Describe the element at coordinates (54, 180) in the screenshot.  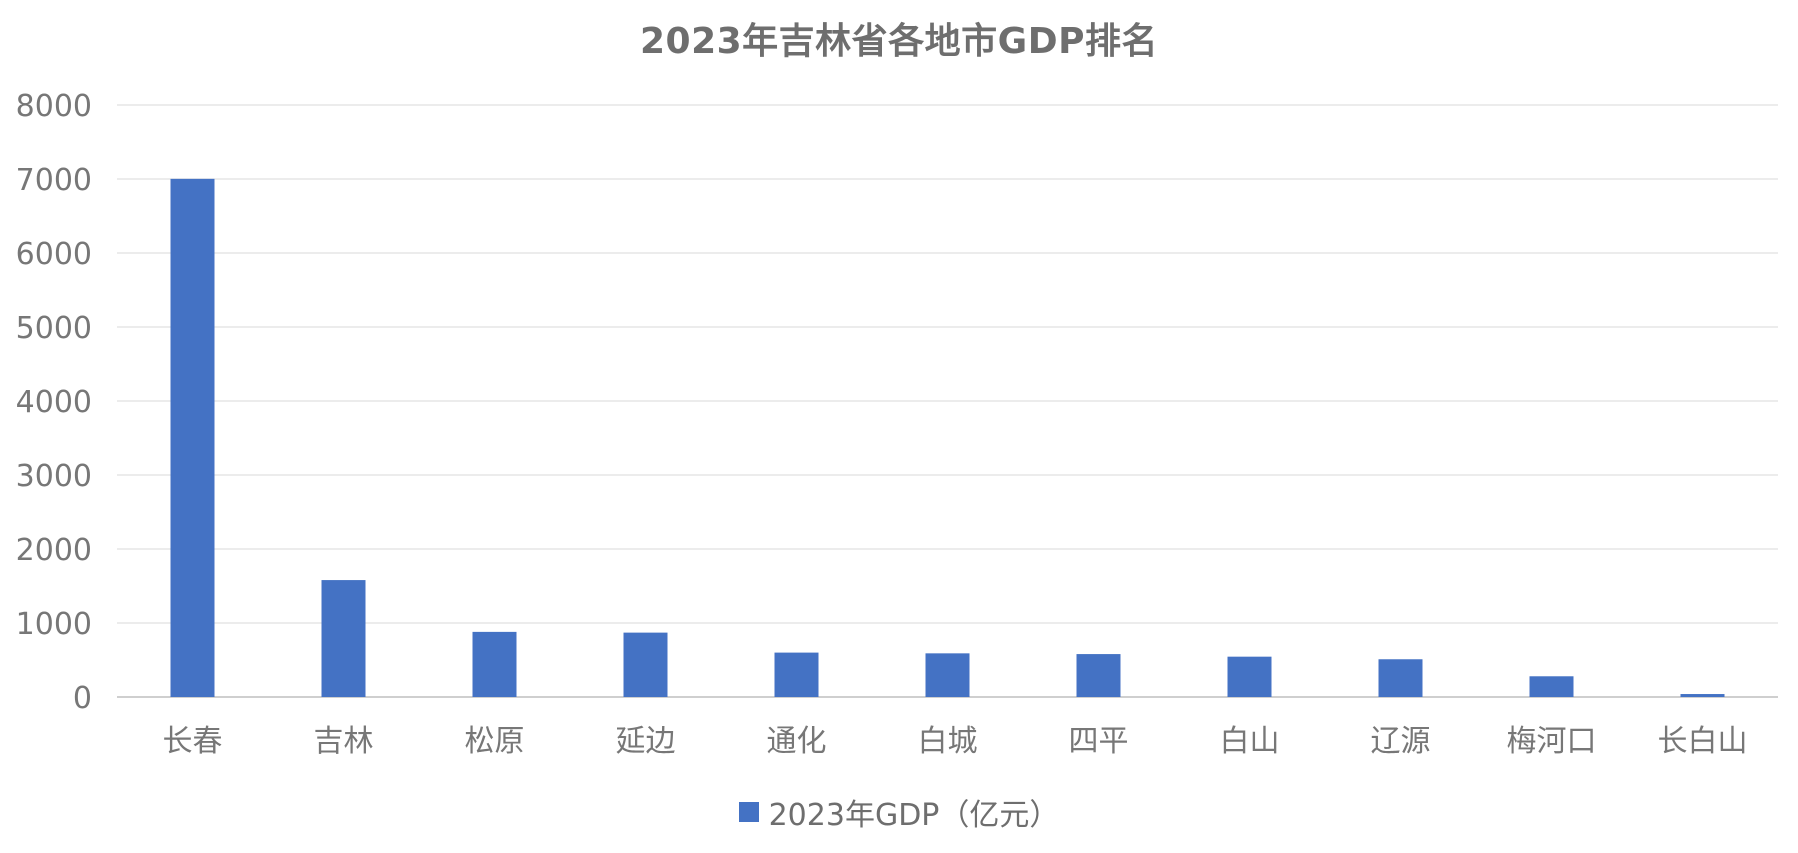
I see `y-tick-label: 7000` at that location.